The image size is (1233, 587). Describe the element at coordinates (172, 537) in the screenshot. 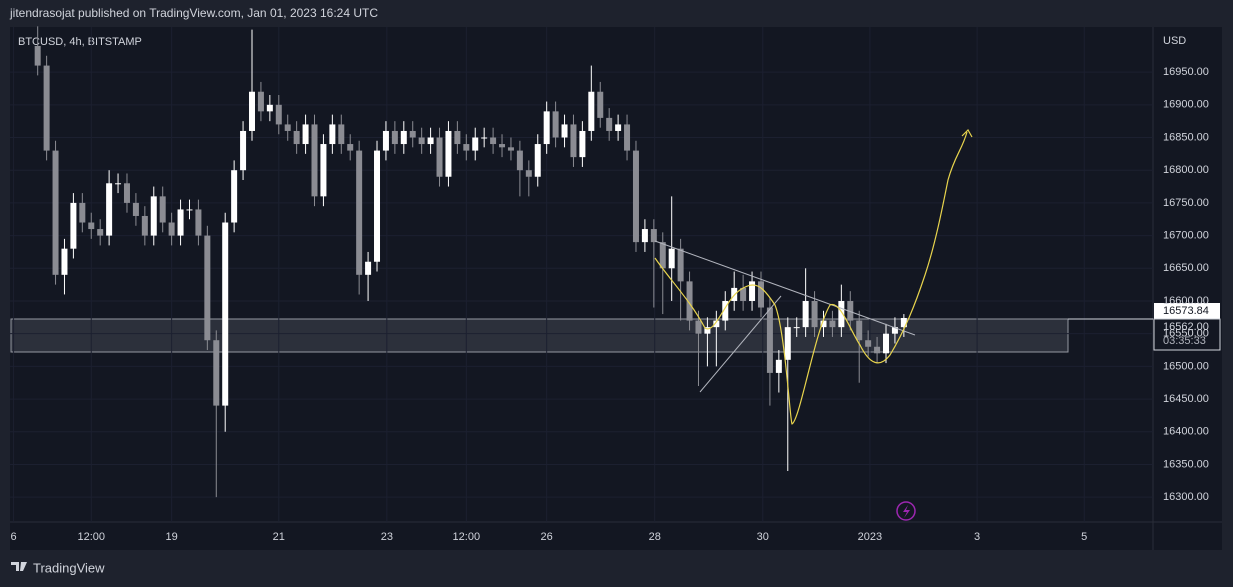

I see `x-tick-label: 19` at that location.